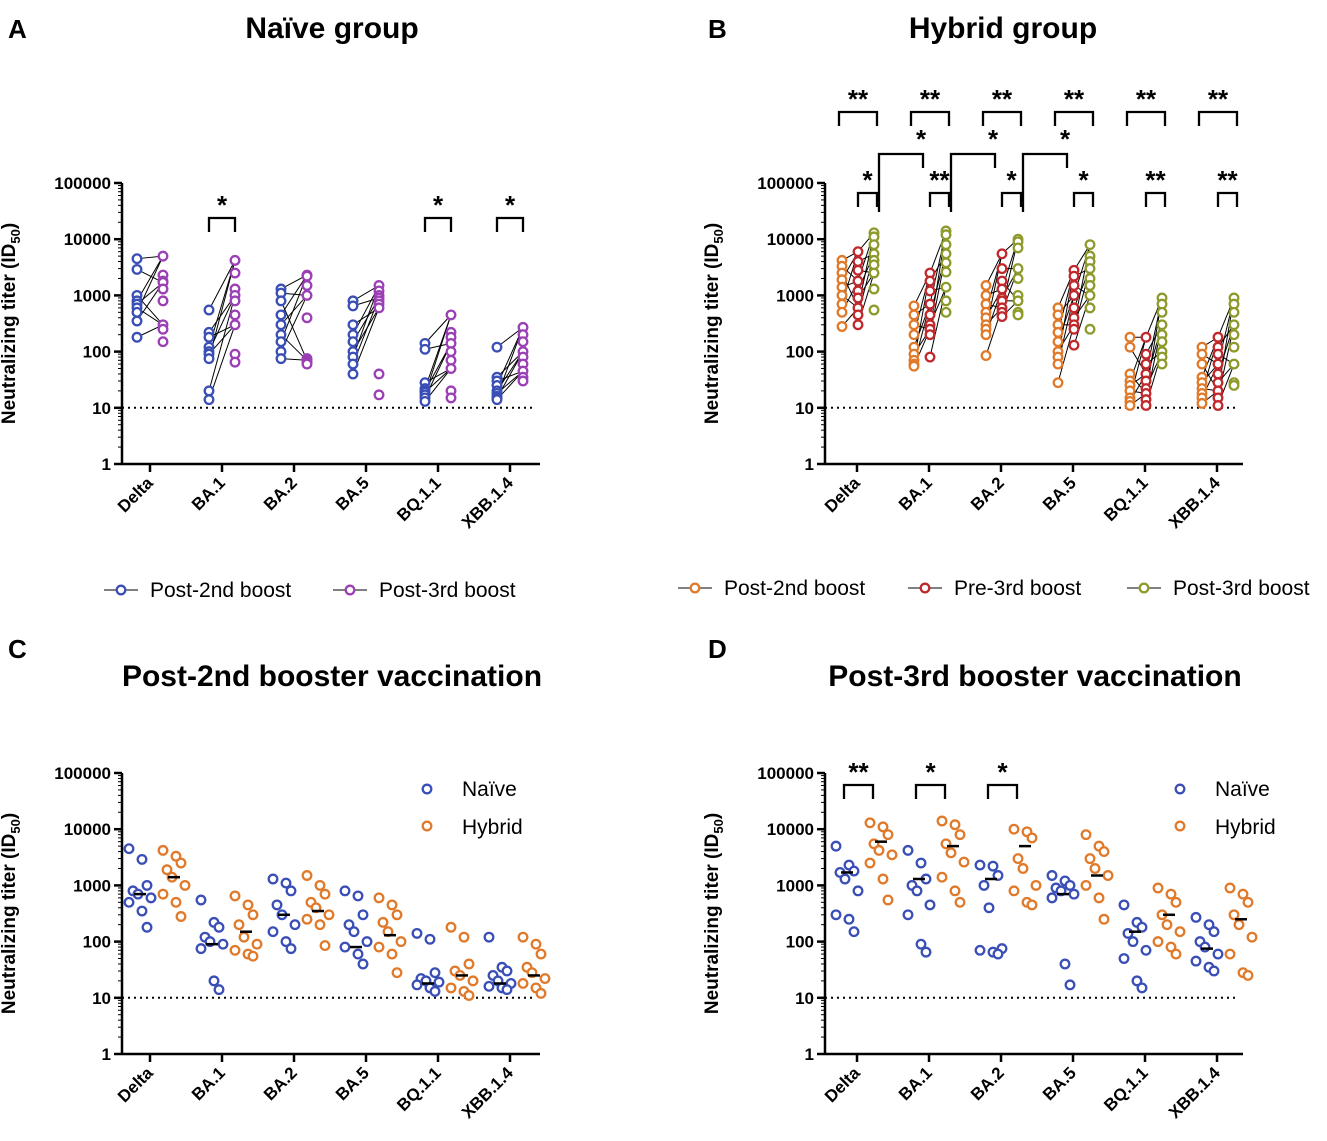 Image resolution: width=1327 pixels, height=1141 pixels. I want to click on x-tick-label: BQ.1.1, so click(419, 1089).